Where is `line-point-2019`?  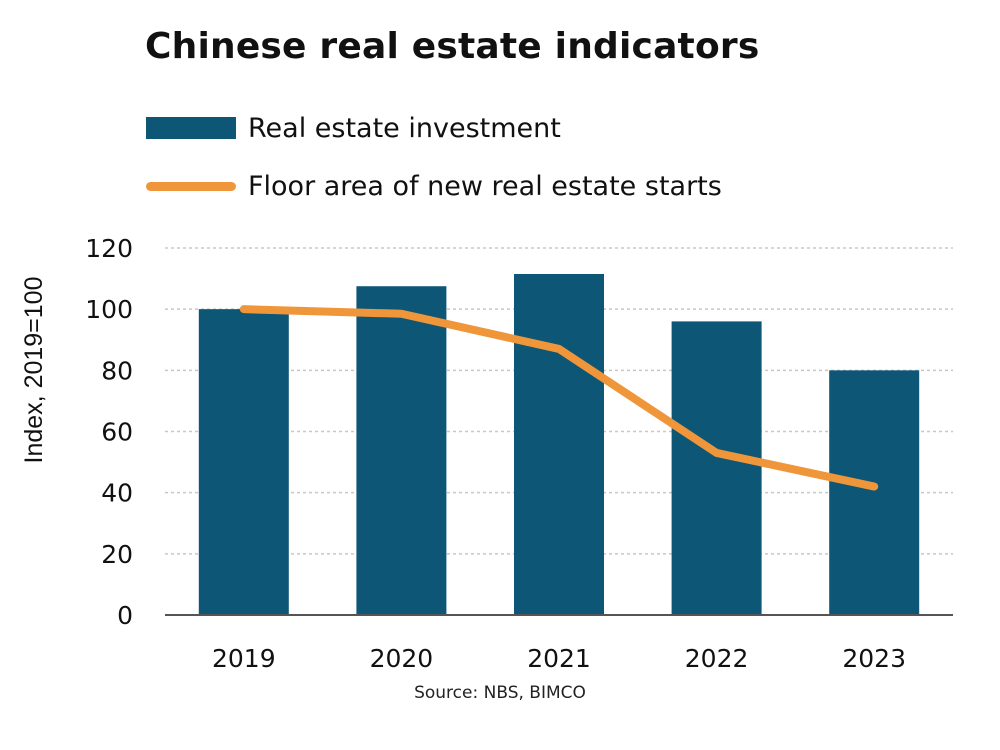
line-point-2019 is located at coordinates (243, 309).